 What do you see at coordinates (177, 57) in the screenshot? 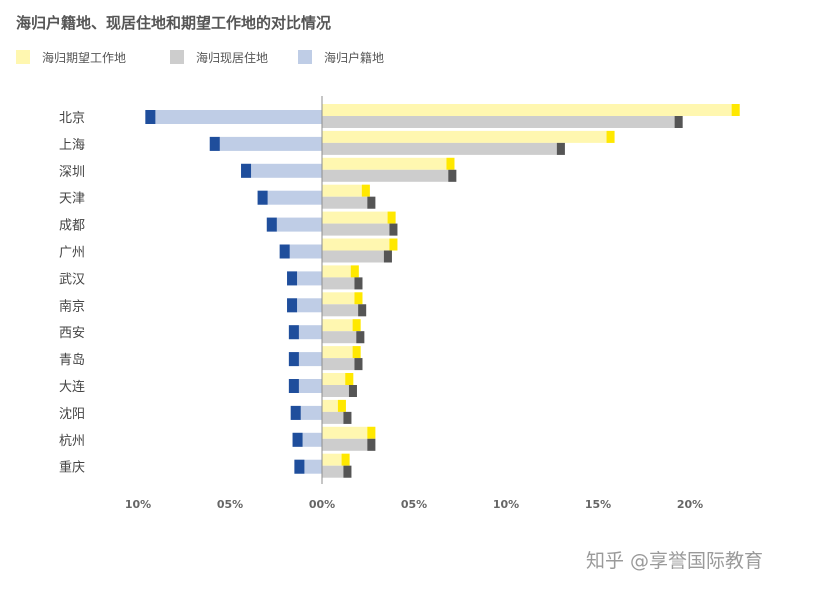
I see `legend-swatch-current-residence` at bounding box center [177, 57].